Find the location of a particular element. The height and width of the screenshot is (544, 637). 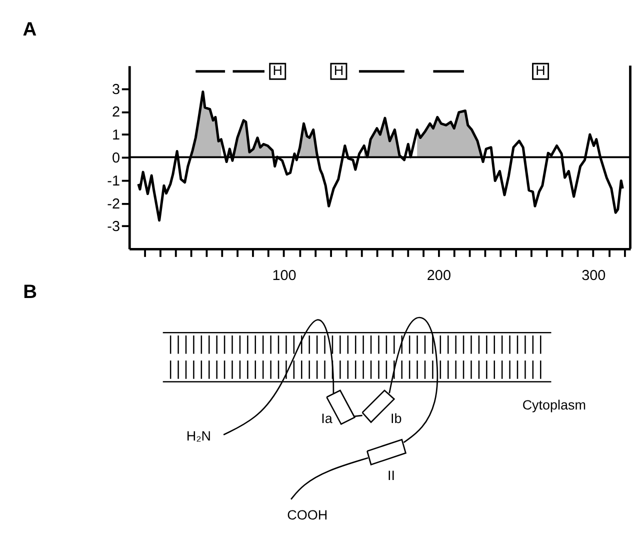

y-tick-label: 0 is located at coordinates (116, 158).